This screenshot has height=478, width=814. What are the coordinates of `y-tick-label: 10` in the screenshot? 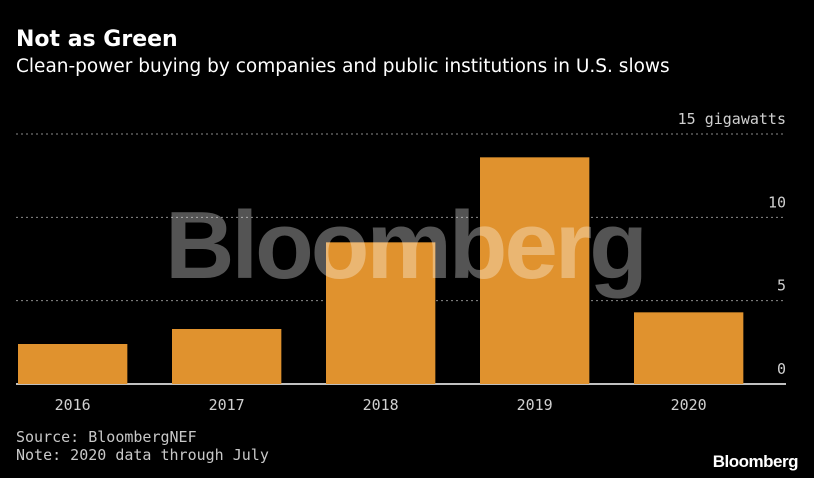 It's located at (777, 202).